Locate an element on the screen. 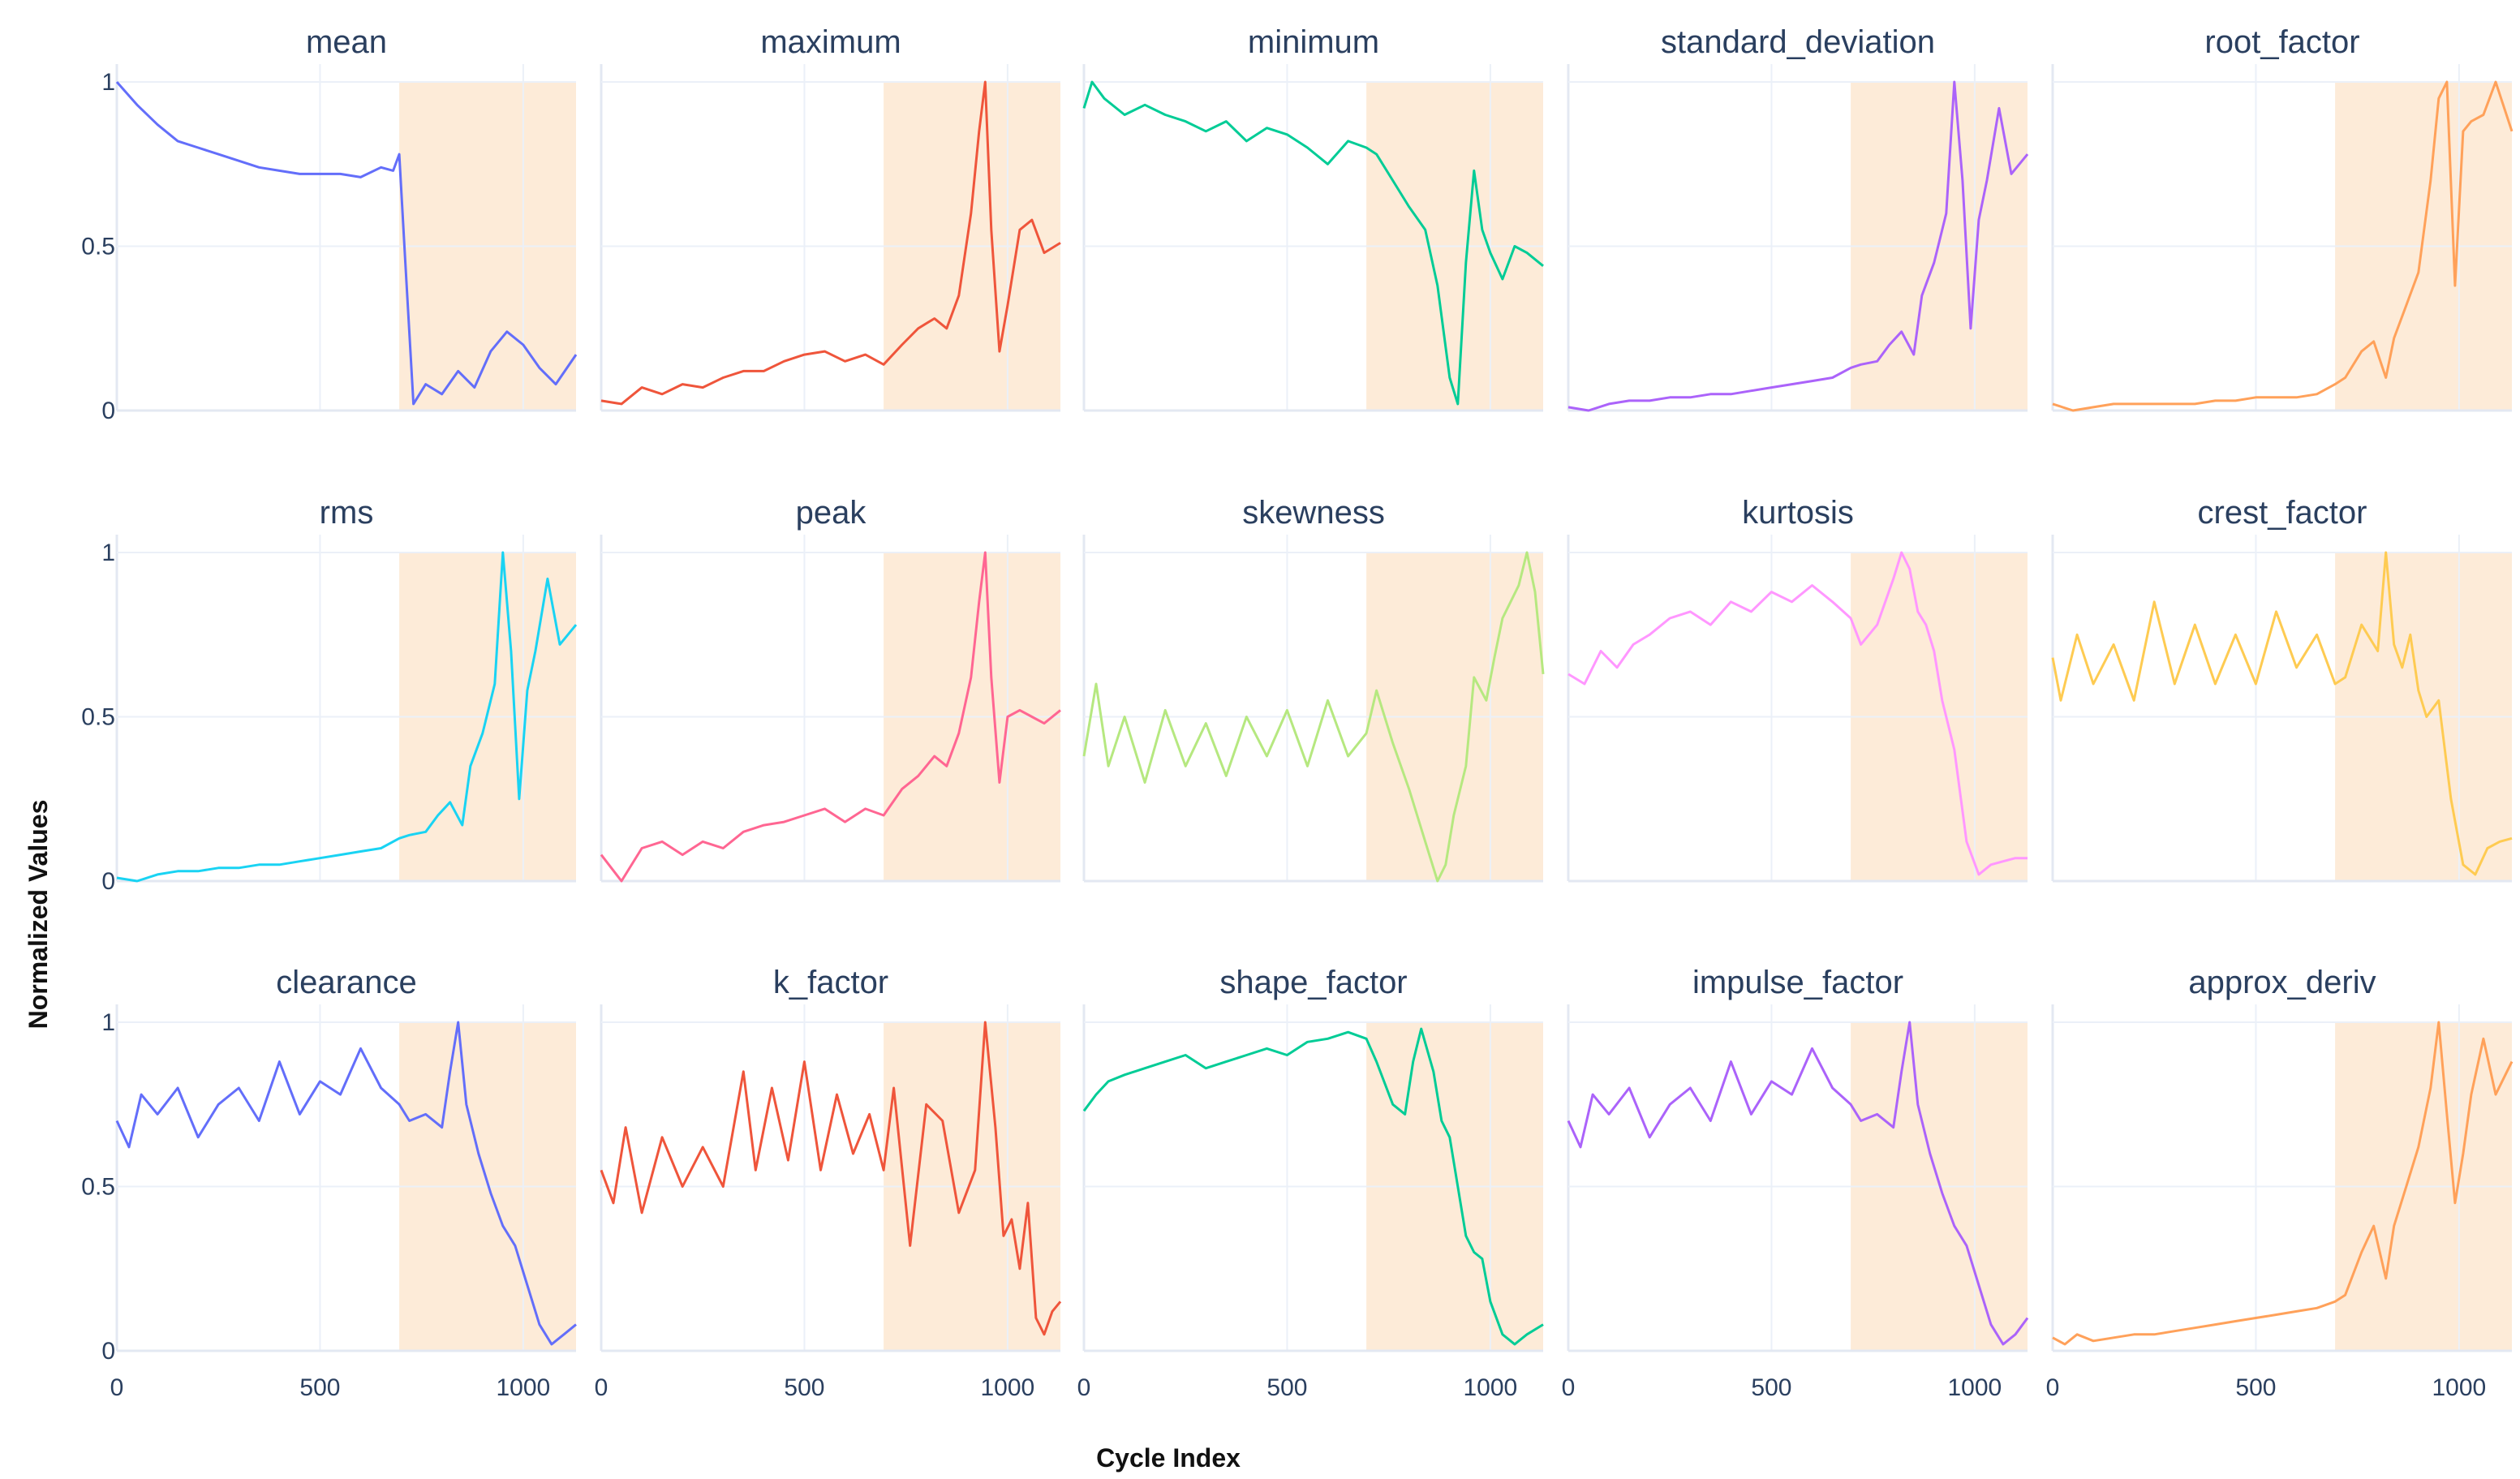 Image resolution: width=2520 pixels, height=1479 pixels. panel-title: kurtosis is located at coordinates (1798, 513).